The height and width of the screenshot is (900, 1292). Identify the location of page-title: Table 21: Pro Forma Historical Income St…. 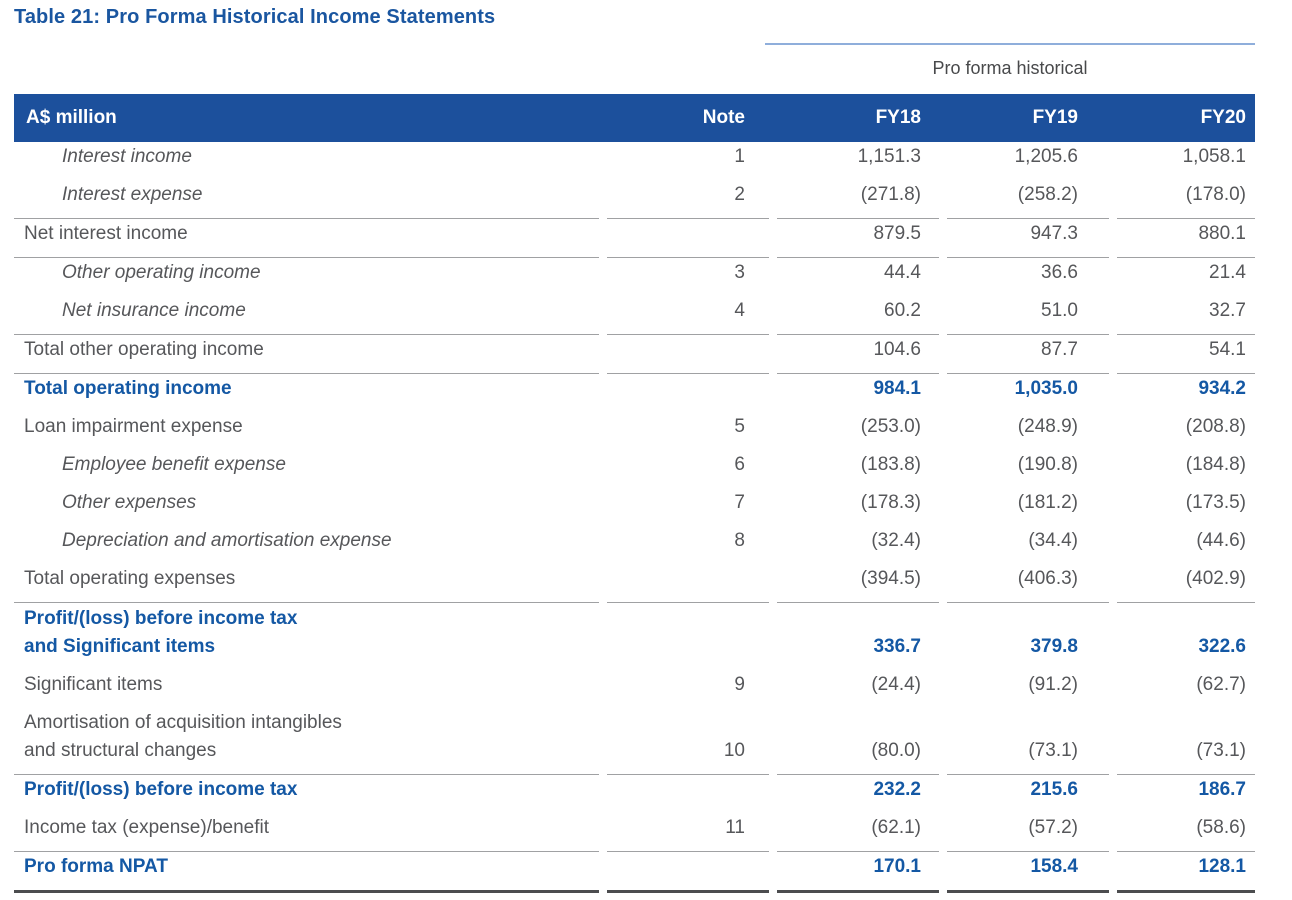
(255, 17).